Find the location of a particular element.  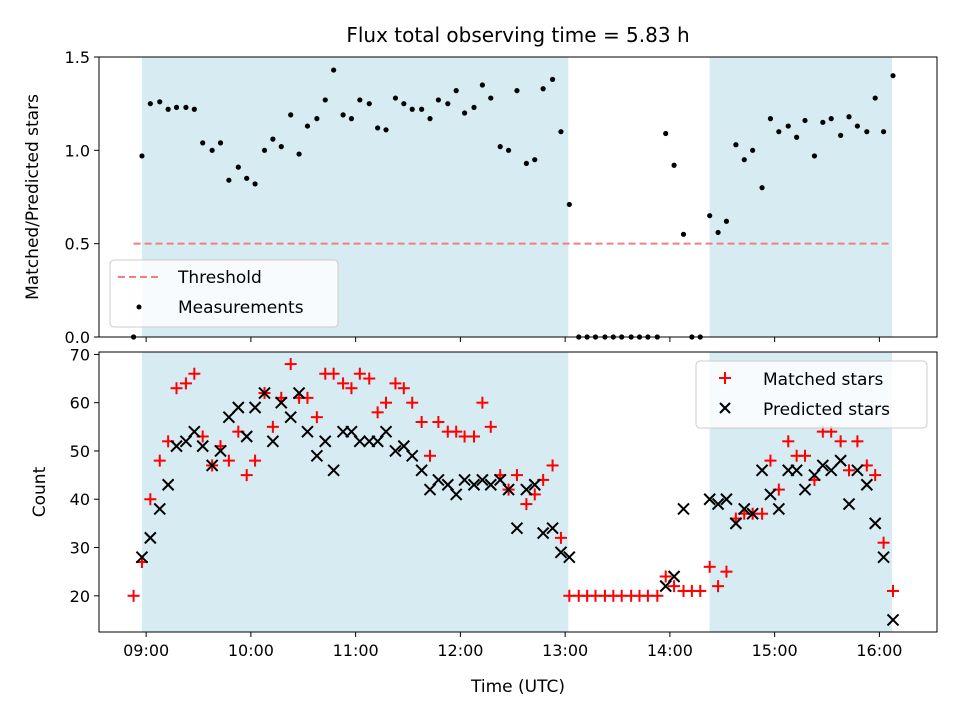

bottom-y-tick-label-1: 30 is located at coordinates (80, 548).